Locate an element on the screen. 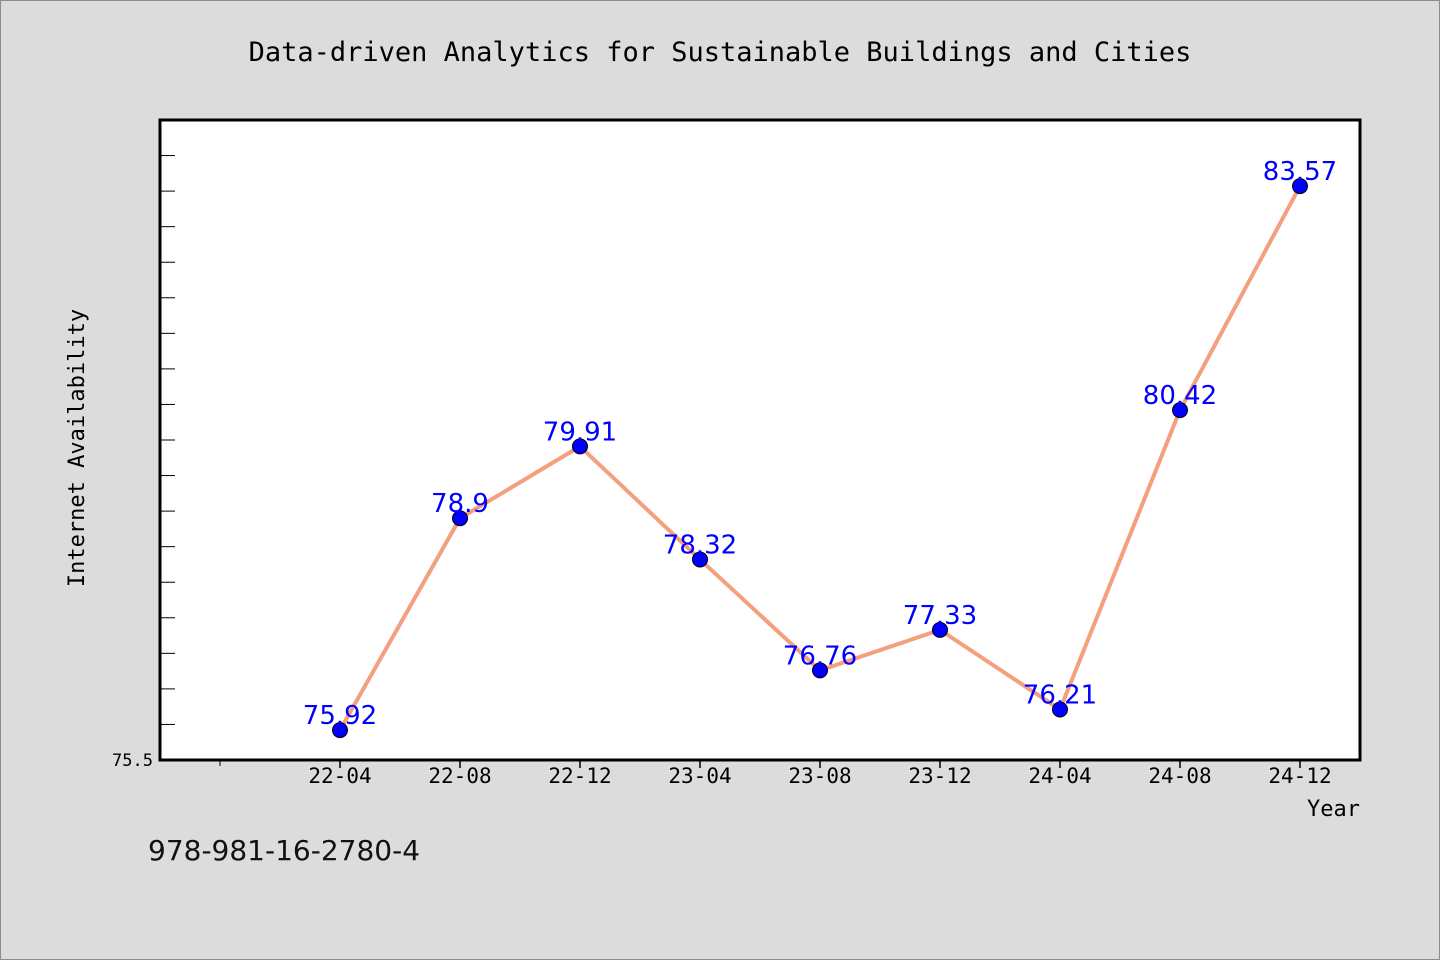  data-label: 76.21 is located at coordinates (1060, 696).